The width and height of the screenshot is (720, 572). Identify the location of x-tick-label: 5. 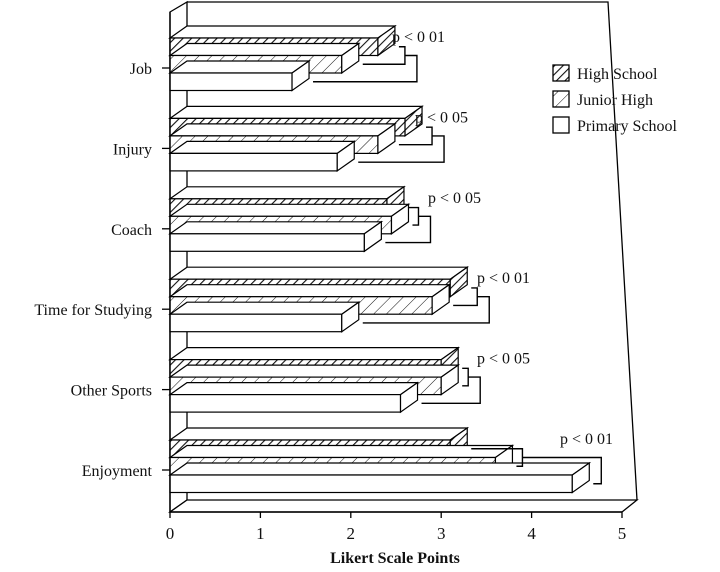
(622, 533).